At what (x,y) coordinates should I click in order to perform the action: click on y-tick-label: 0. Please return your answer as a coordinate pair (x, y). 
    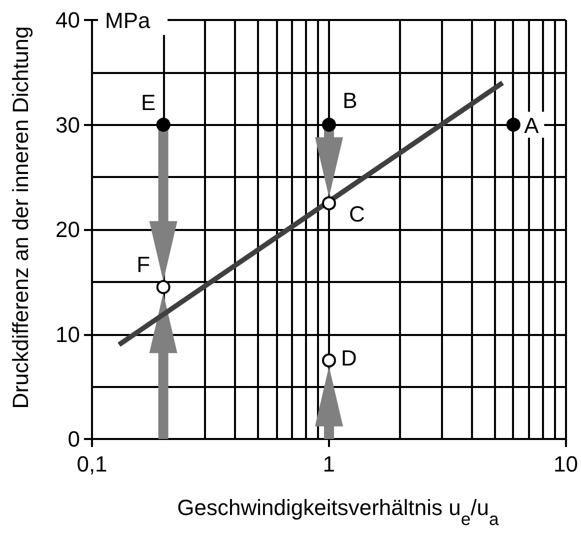
    Looking at the image, I should click on (74, 439).